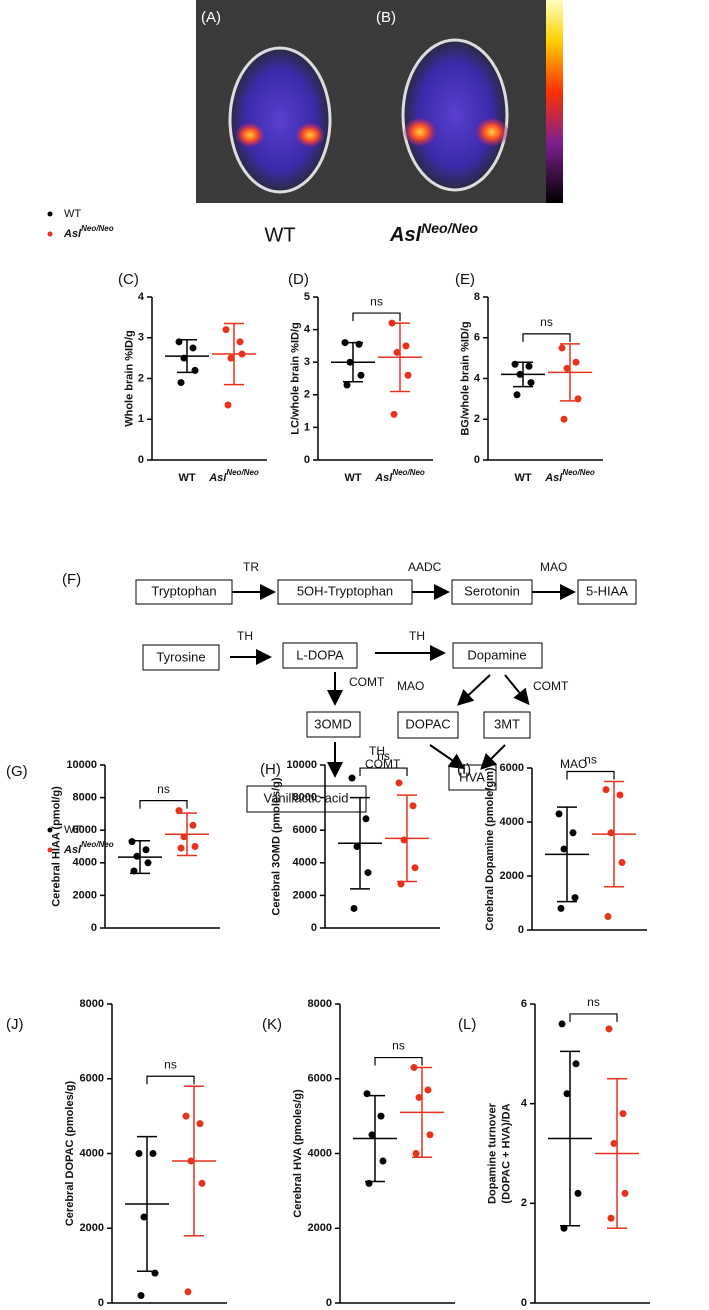 Image resolution: width=709 pixels, height=1310 pixels. Describe the element at coordinates (379, 101) in the screenshot. I see `pet-images: (A) (B)` at that location.